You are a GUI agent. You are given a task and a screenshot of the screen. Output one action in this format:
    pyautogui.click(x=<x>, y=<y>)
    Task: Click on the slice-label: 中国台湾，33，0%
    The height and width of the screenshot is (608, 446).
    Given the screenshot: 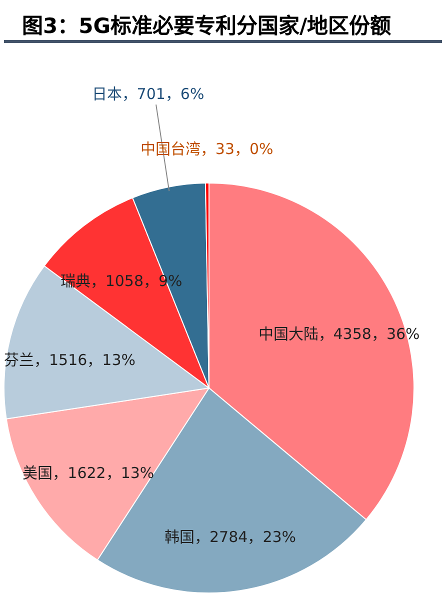 What is the action you would take?
    pyautogui.click(x=206, y=149)
    